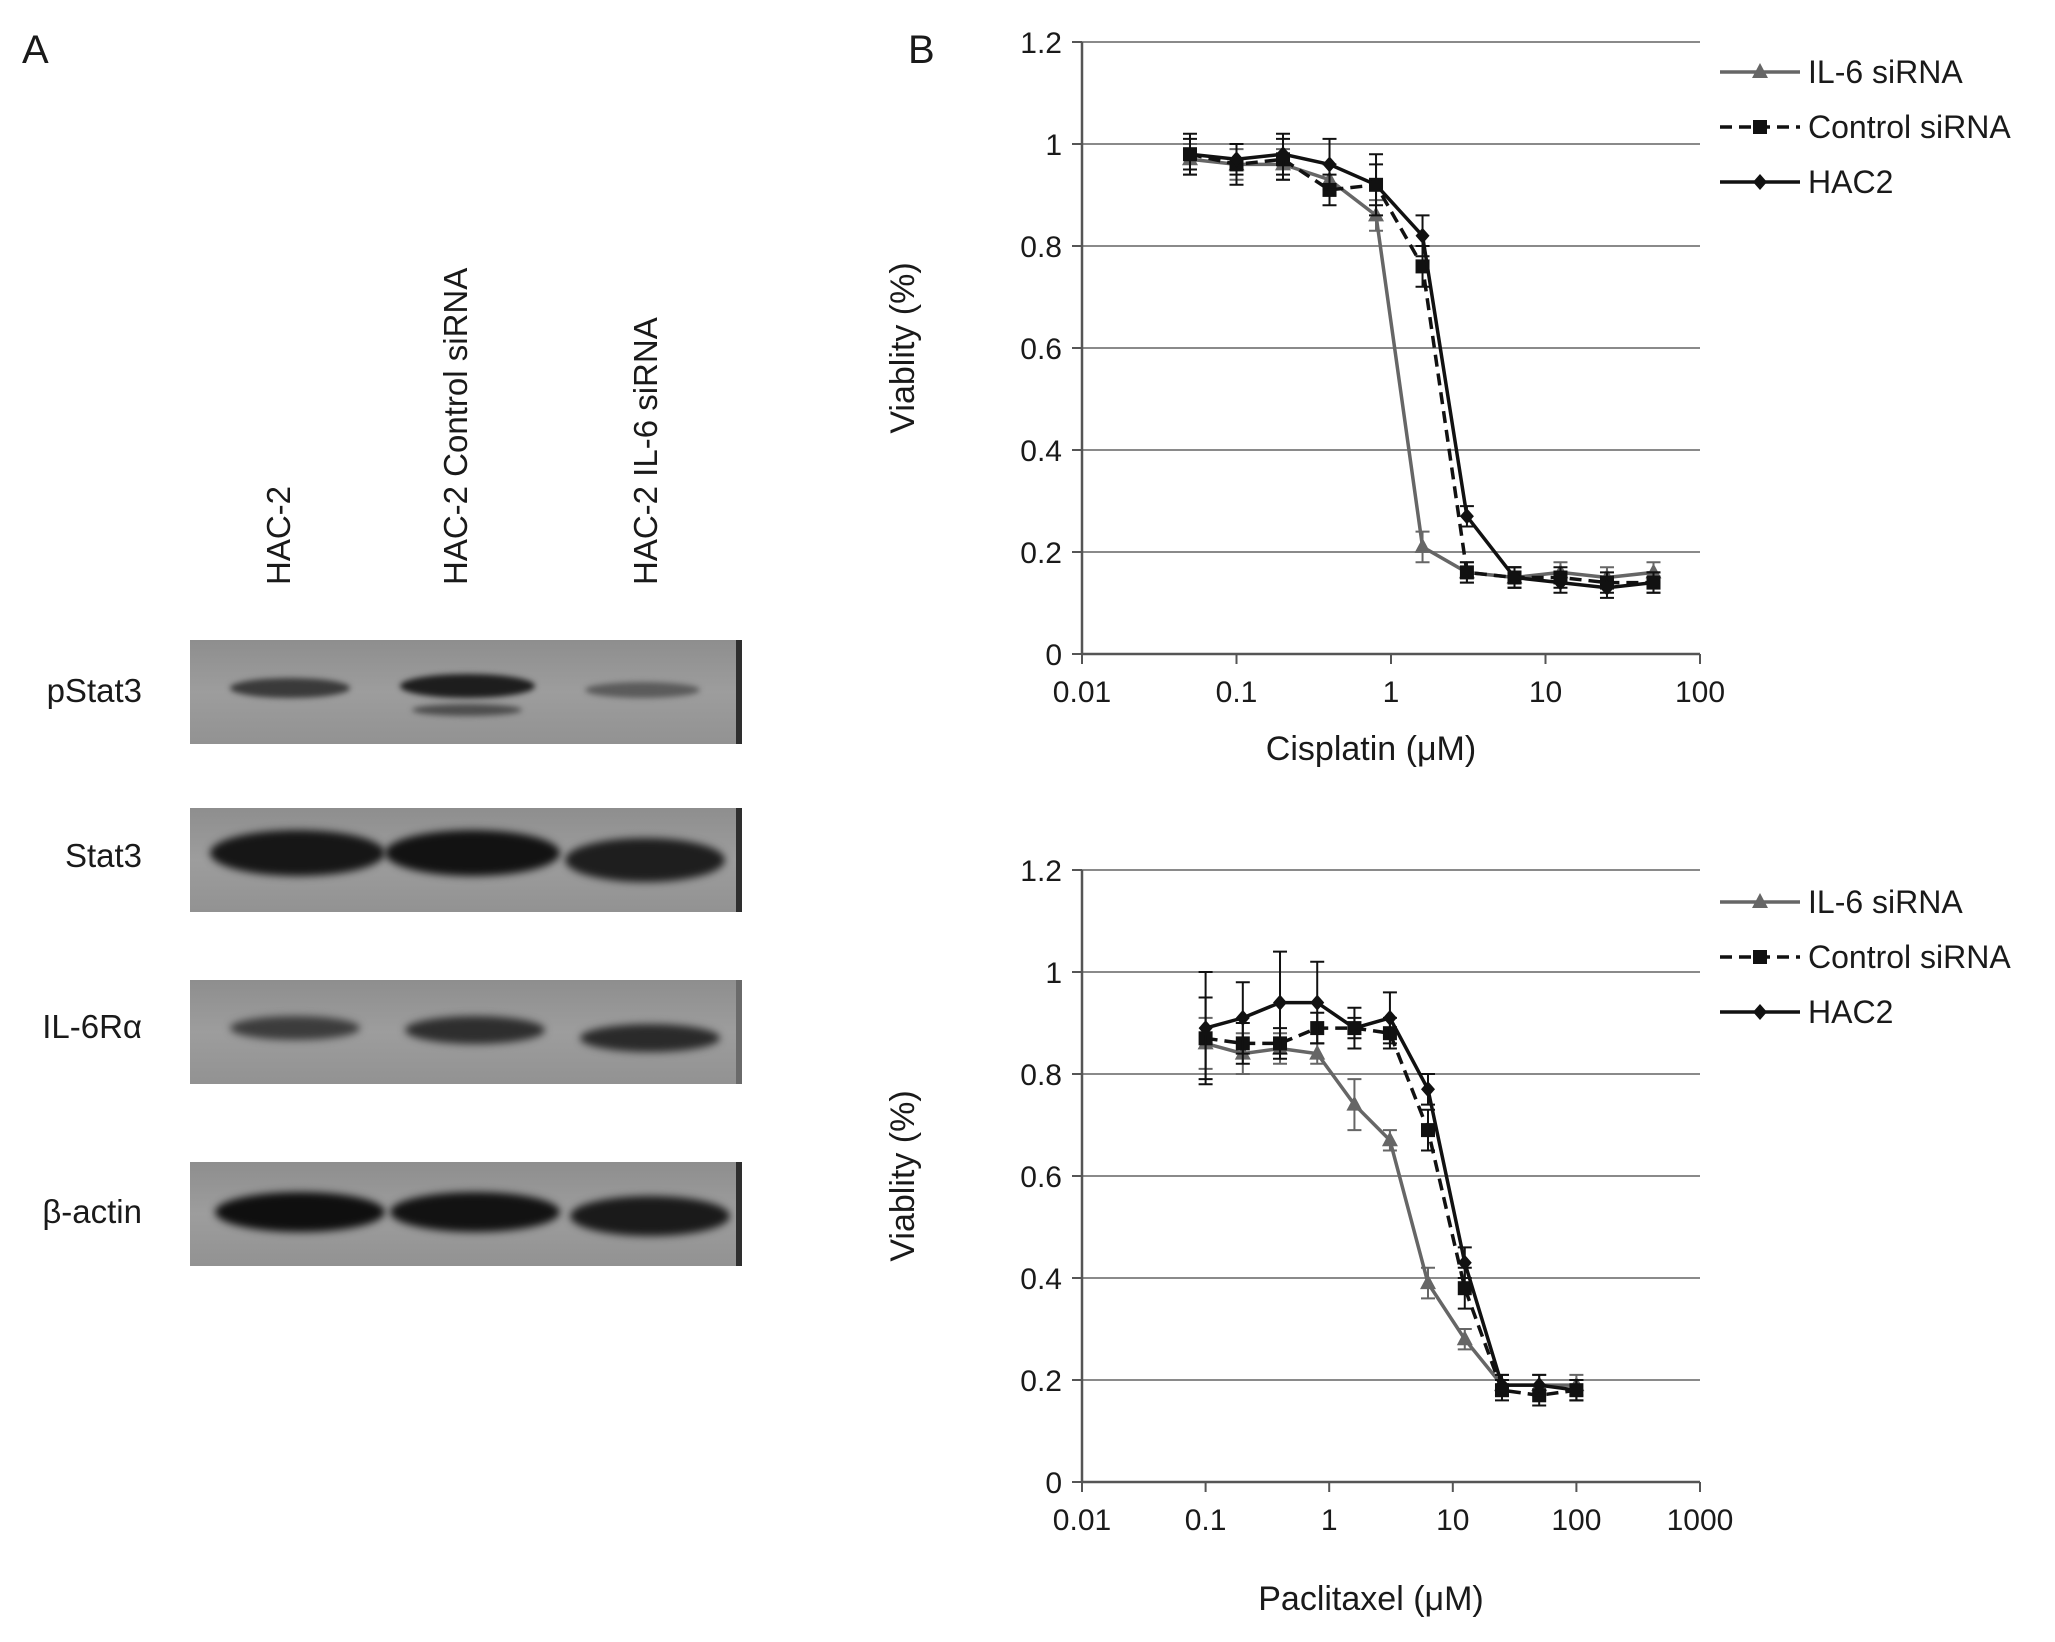  Describe the element at coordinates (92, 1026) in the screenshot. I see `blot-row-label-il6ra: IL-6Rα` at that location.